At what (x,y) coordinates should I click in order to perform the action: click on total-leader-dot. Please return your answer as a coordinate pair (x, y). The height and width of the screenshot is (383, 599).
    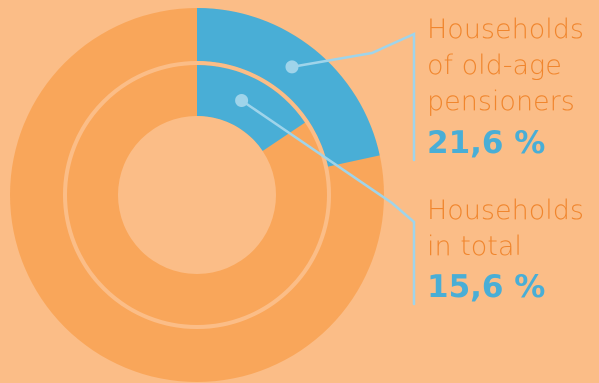
    Looking at the image, I should click on (242, 101).